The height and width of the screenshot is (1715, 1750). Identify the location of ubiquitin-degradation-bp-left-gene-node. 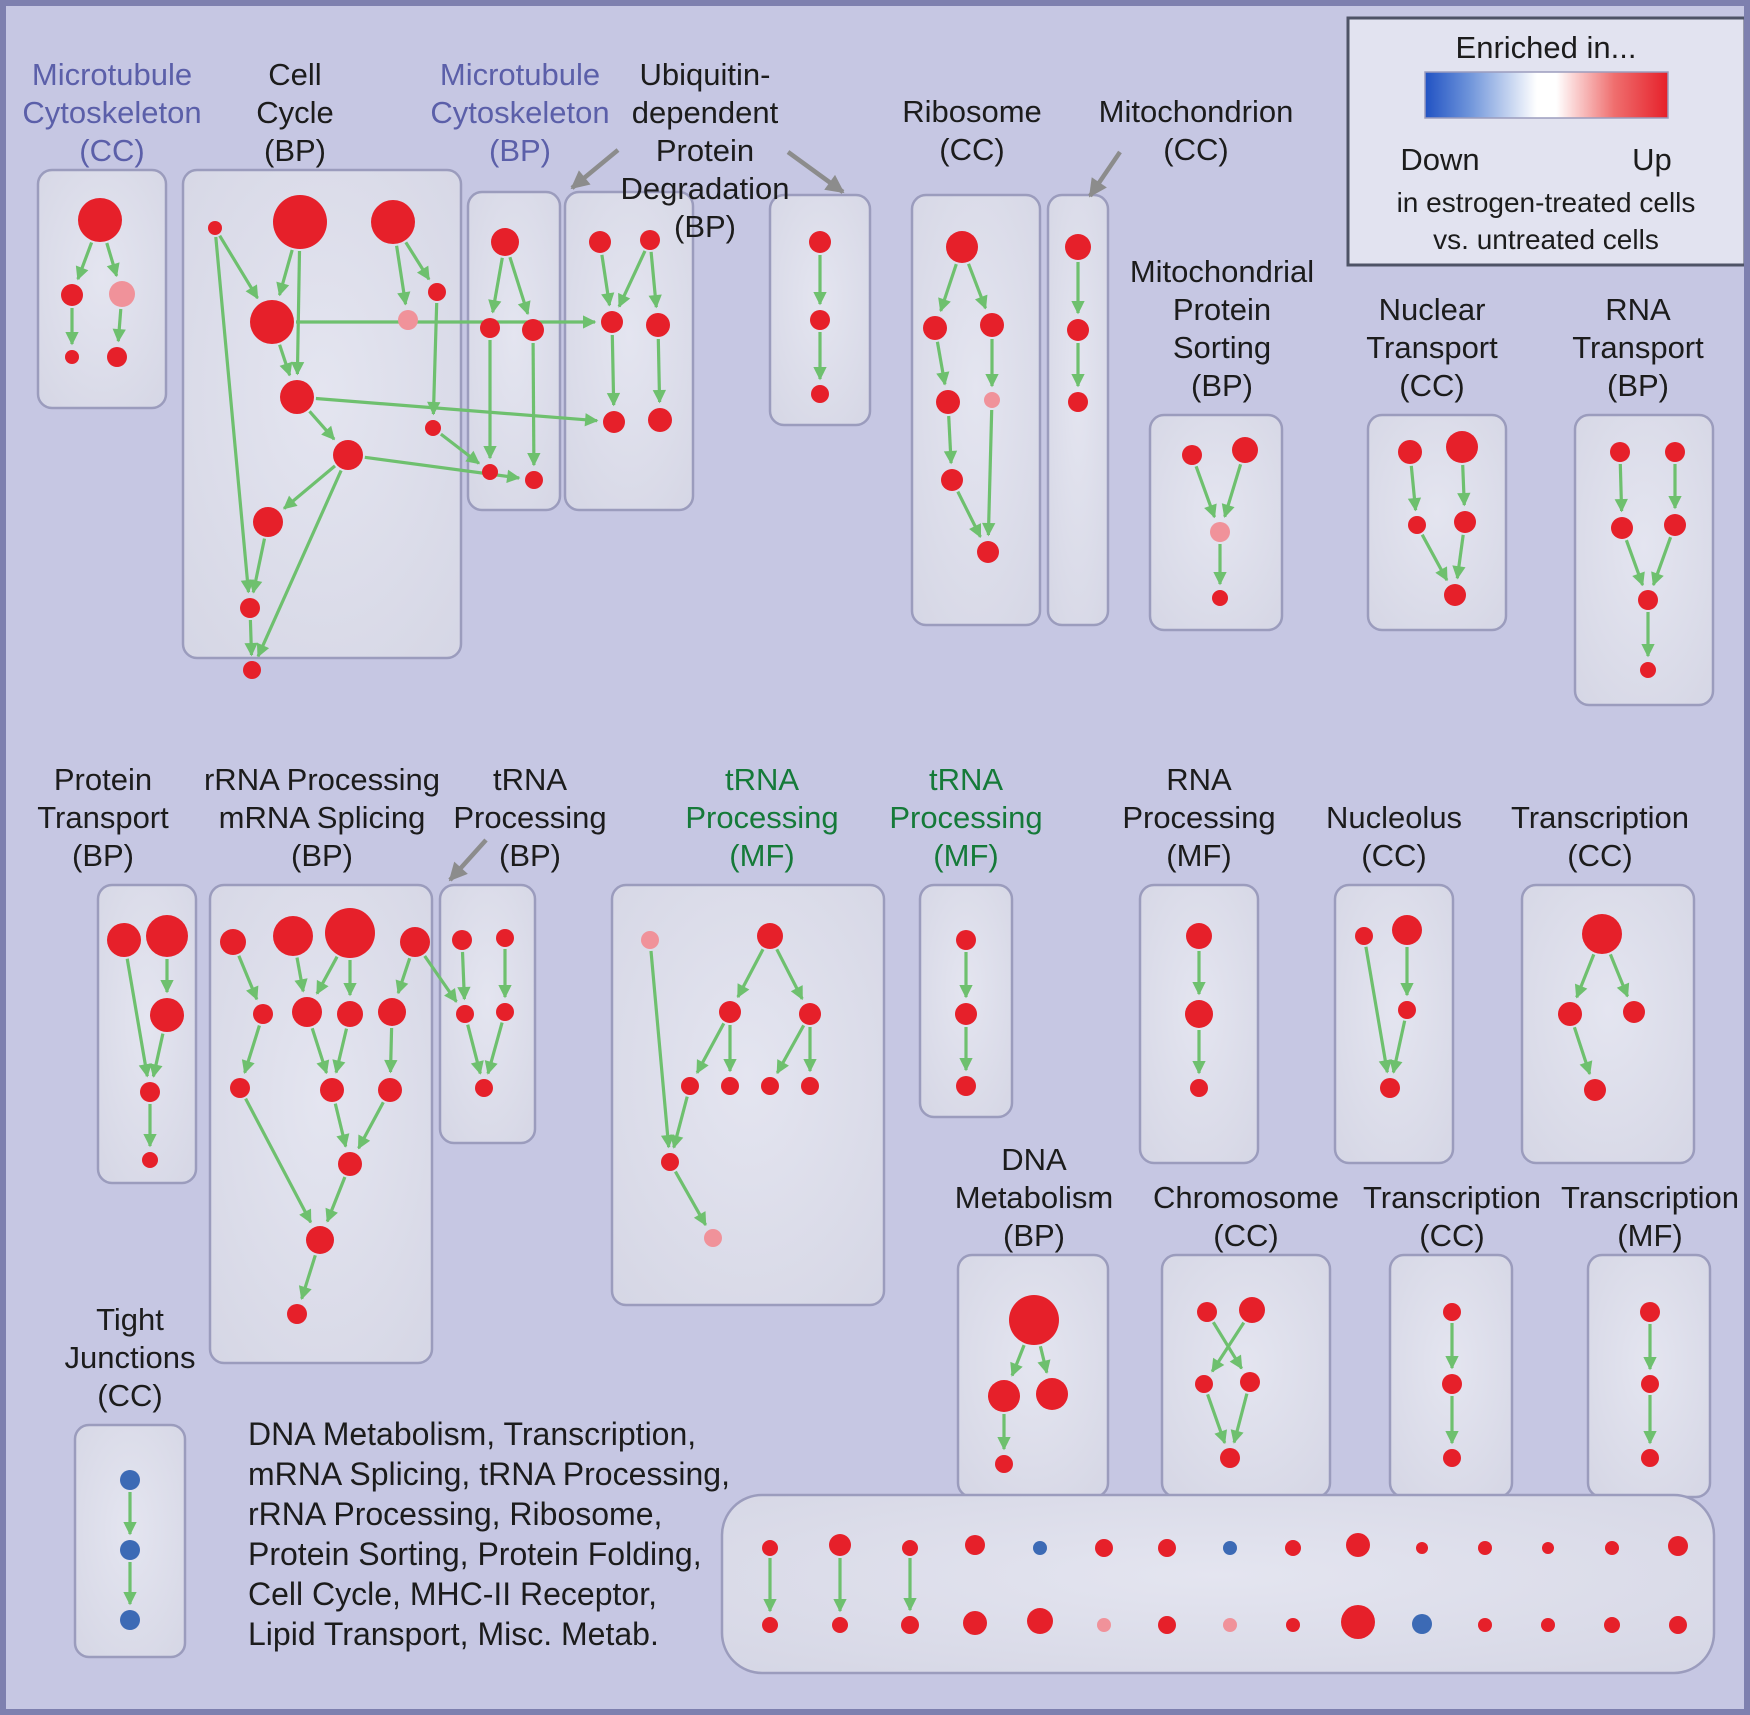
(658, 325).